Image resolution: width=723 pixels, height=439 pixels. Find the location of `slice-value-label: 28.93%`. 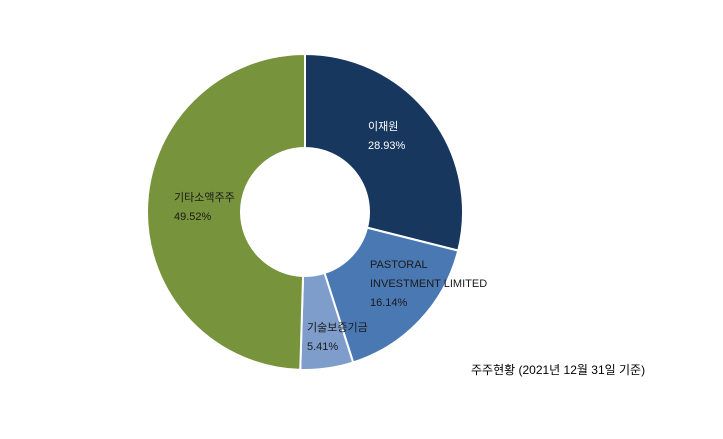

slice-value-label: 28.93% is located at coordinates (387, 146).